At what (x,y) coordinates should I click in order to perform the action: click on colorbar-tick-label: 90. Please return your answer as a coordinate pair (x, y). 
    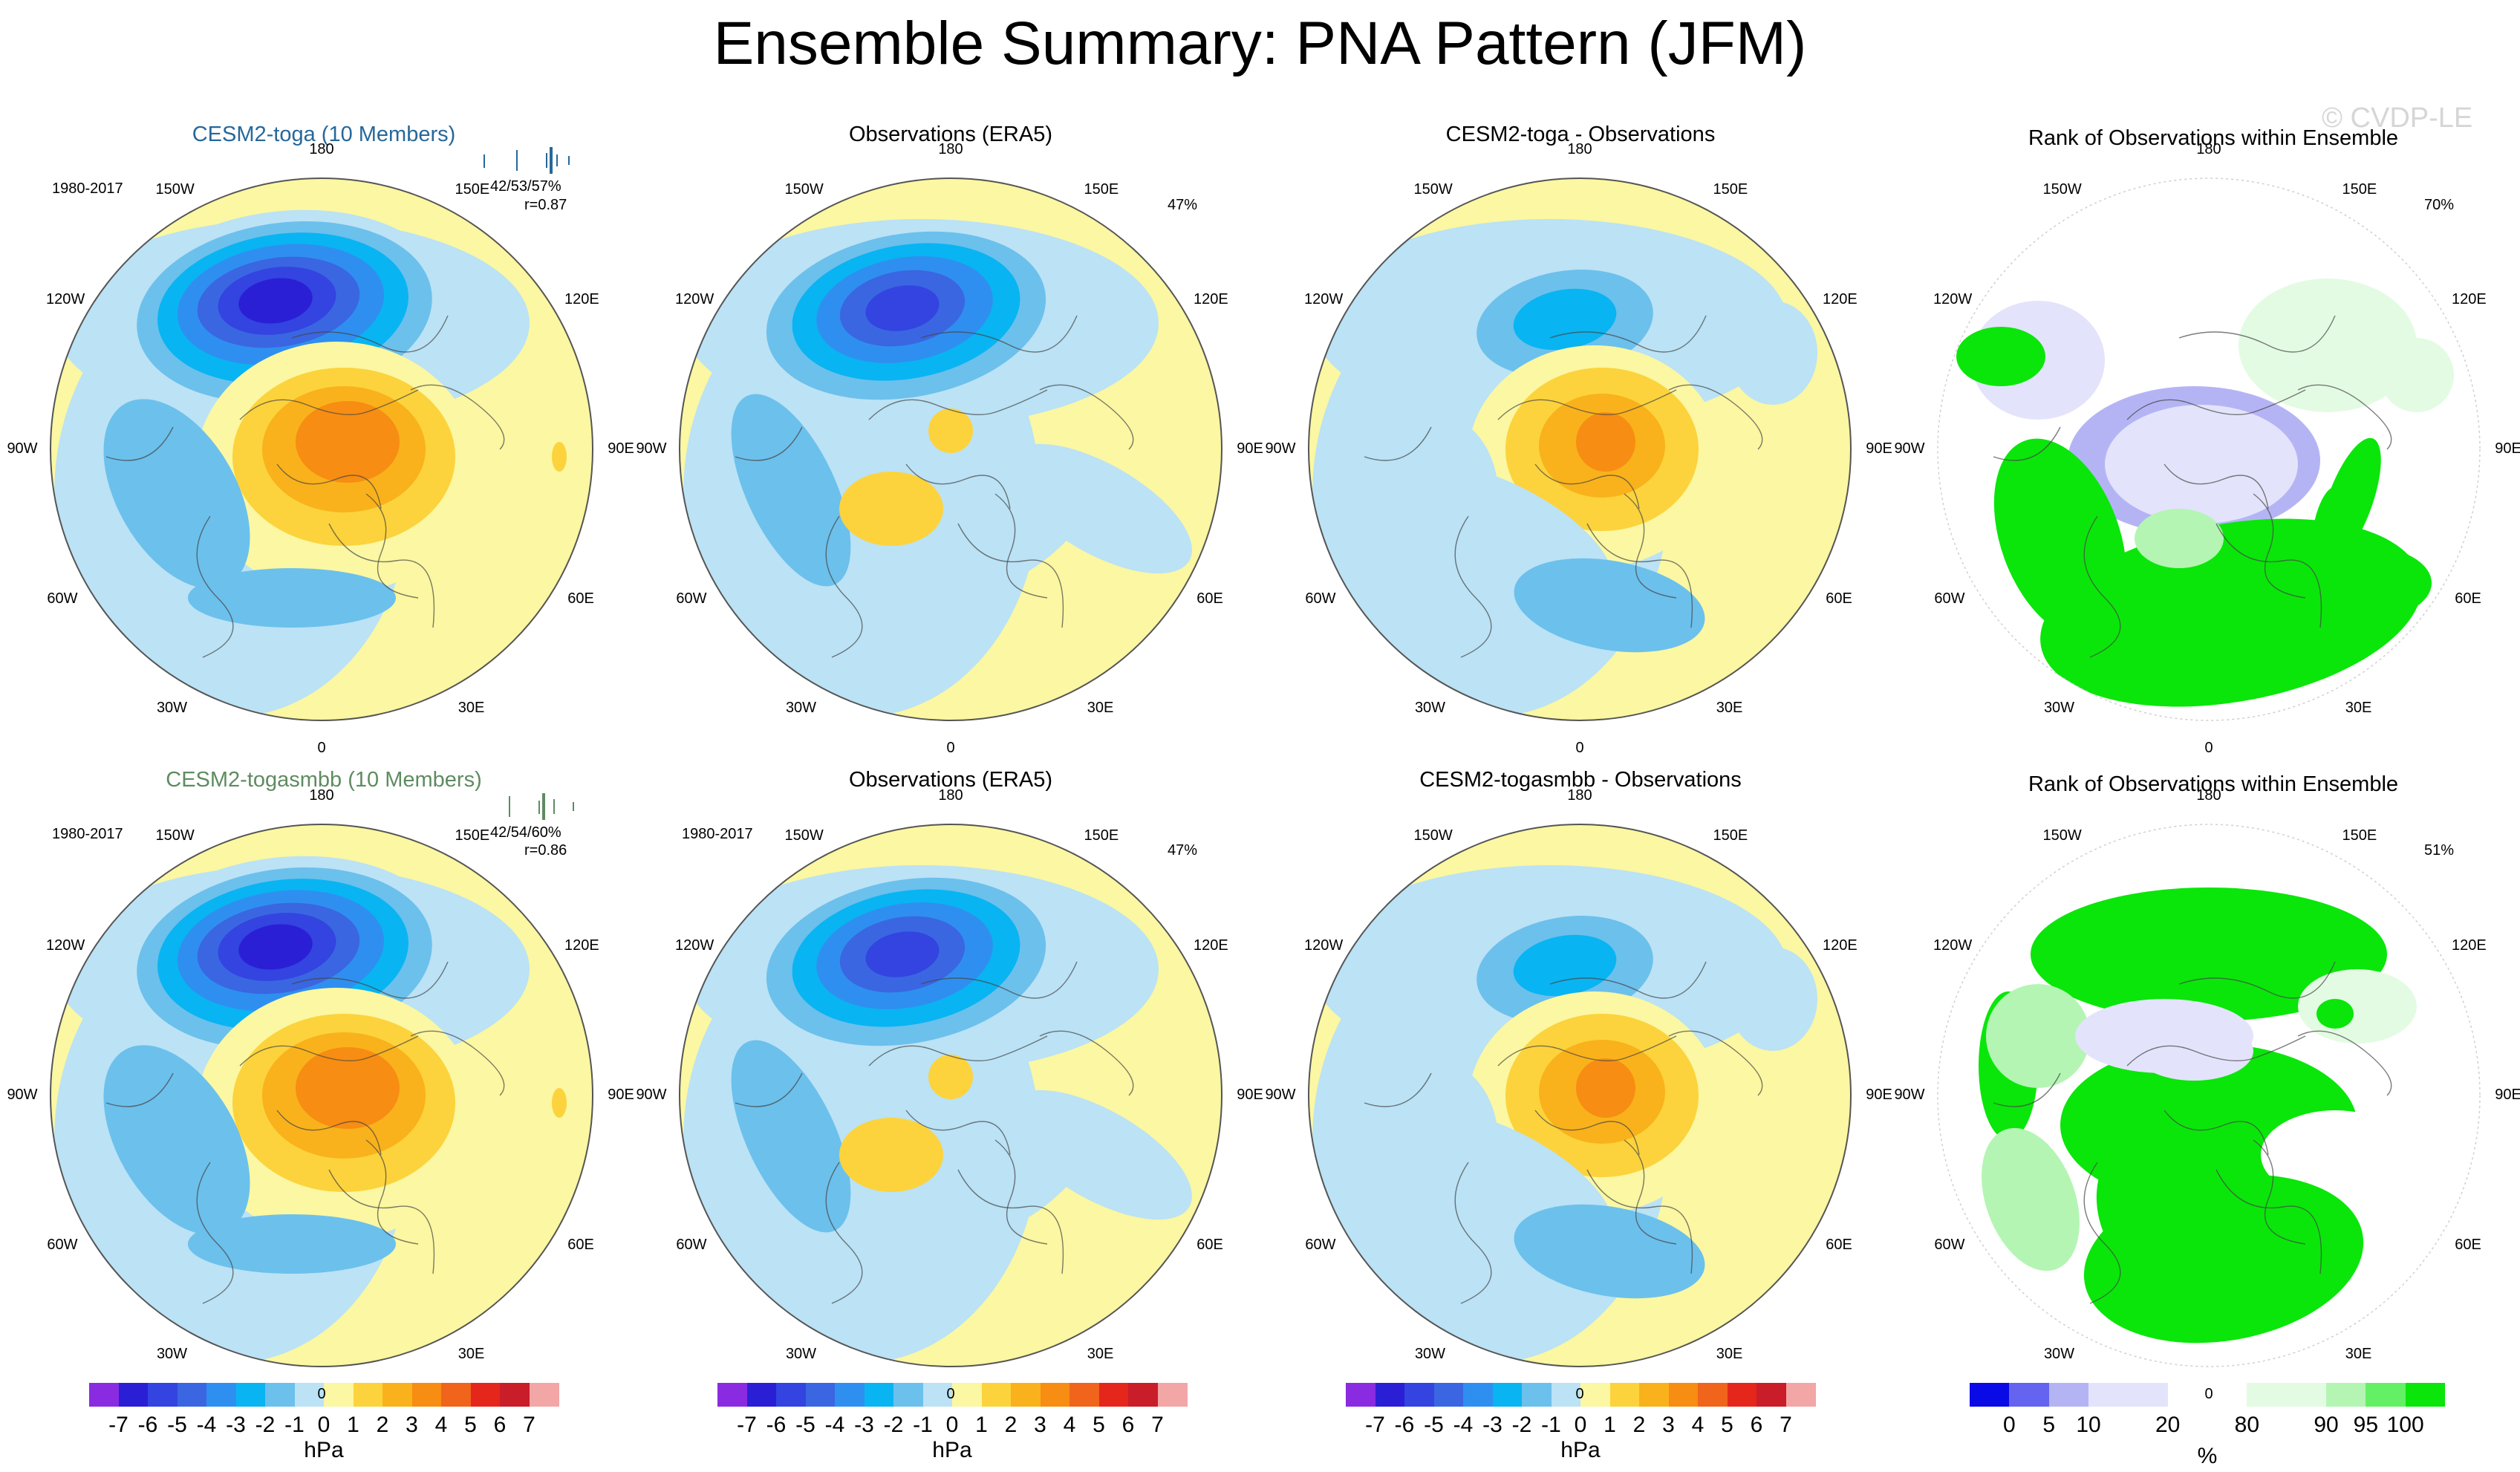
    Looking at the image, I should click on (2326, 1425).